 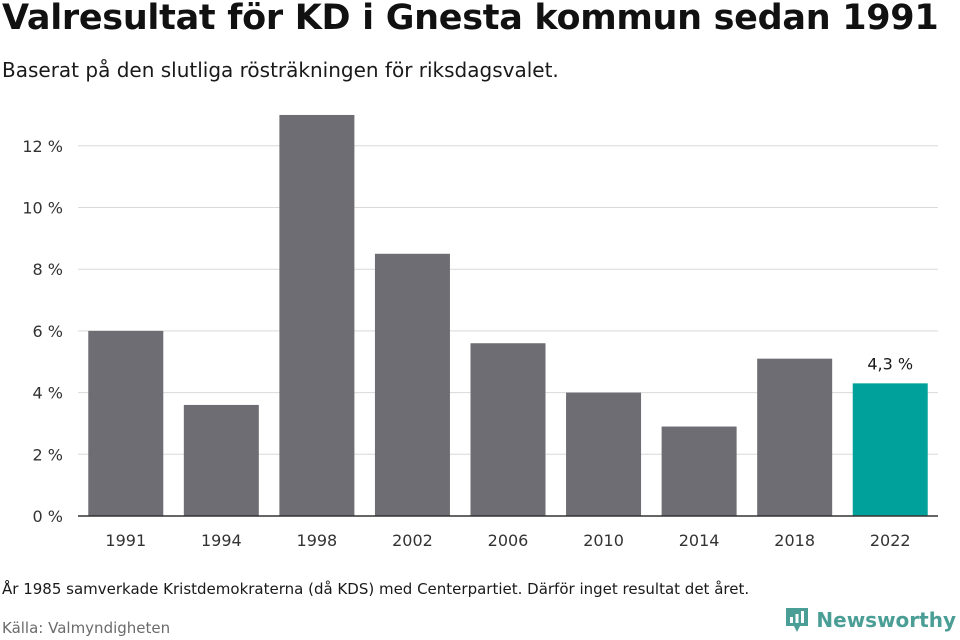 I want to click on y-tick-label: 2 %, so click(x=48, y=454).